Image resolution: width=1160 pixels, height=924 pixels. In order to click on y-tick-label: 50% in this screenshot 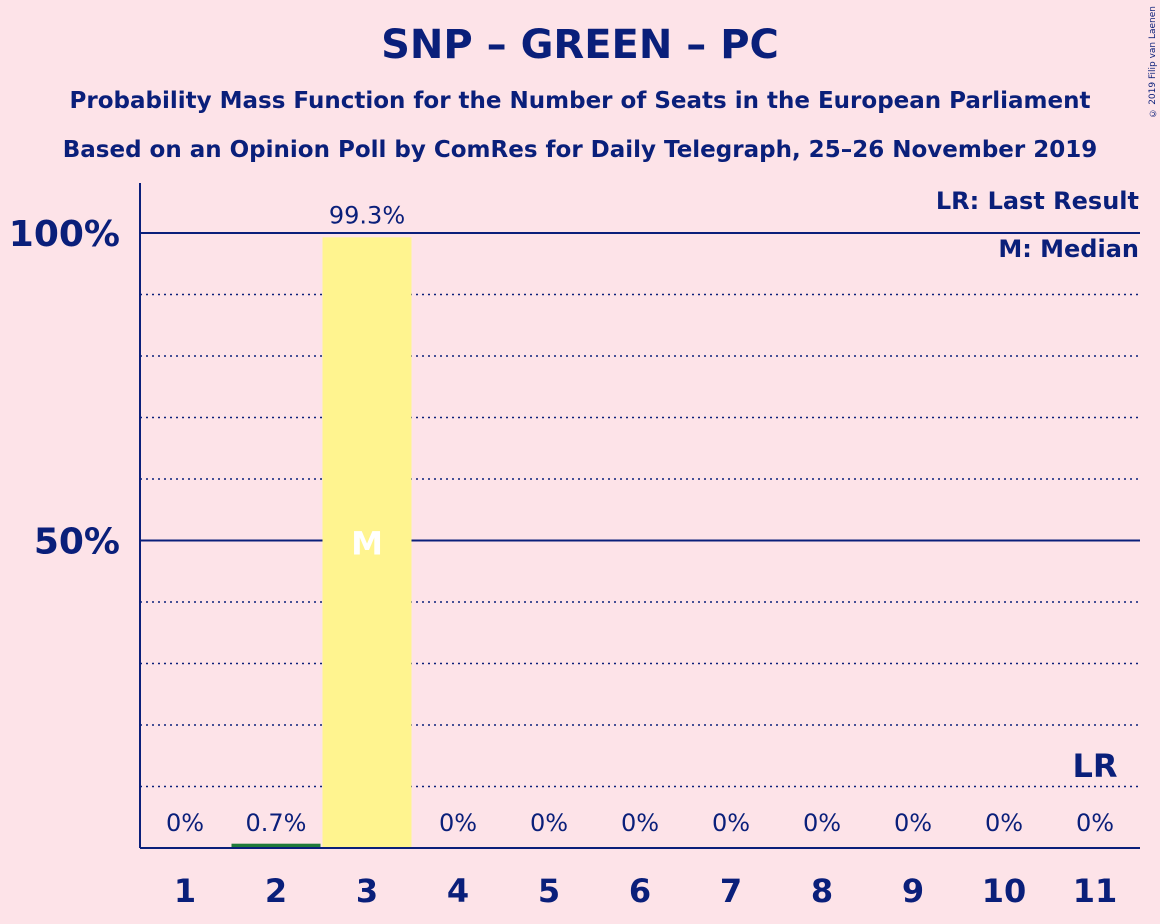, I will do `click(77, 542)`.